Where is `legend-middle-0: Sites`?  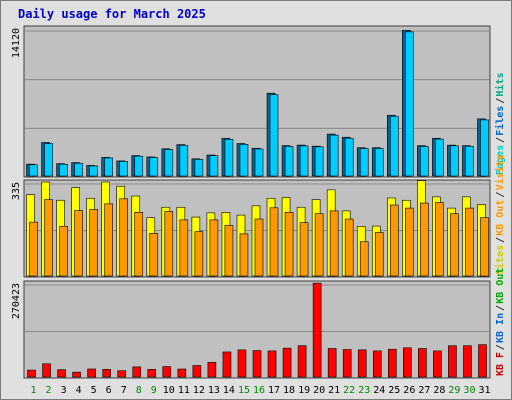 legend-middle-0: Sites is located at coordinates (500, 260).